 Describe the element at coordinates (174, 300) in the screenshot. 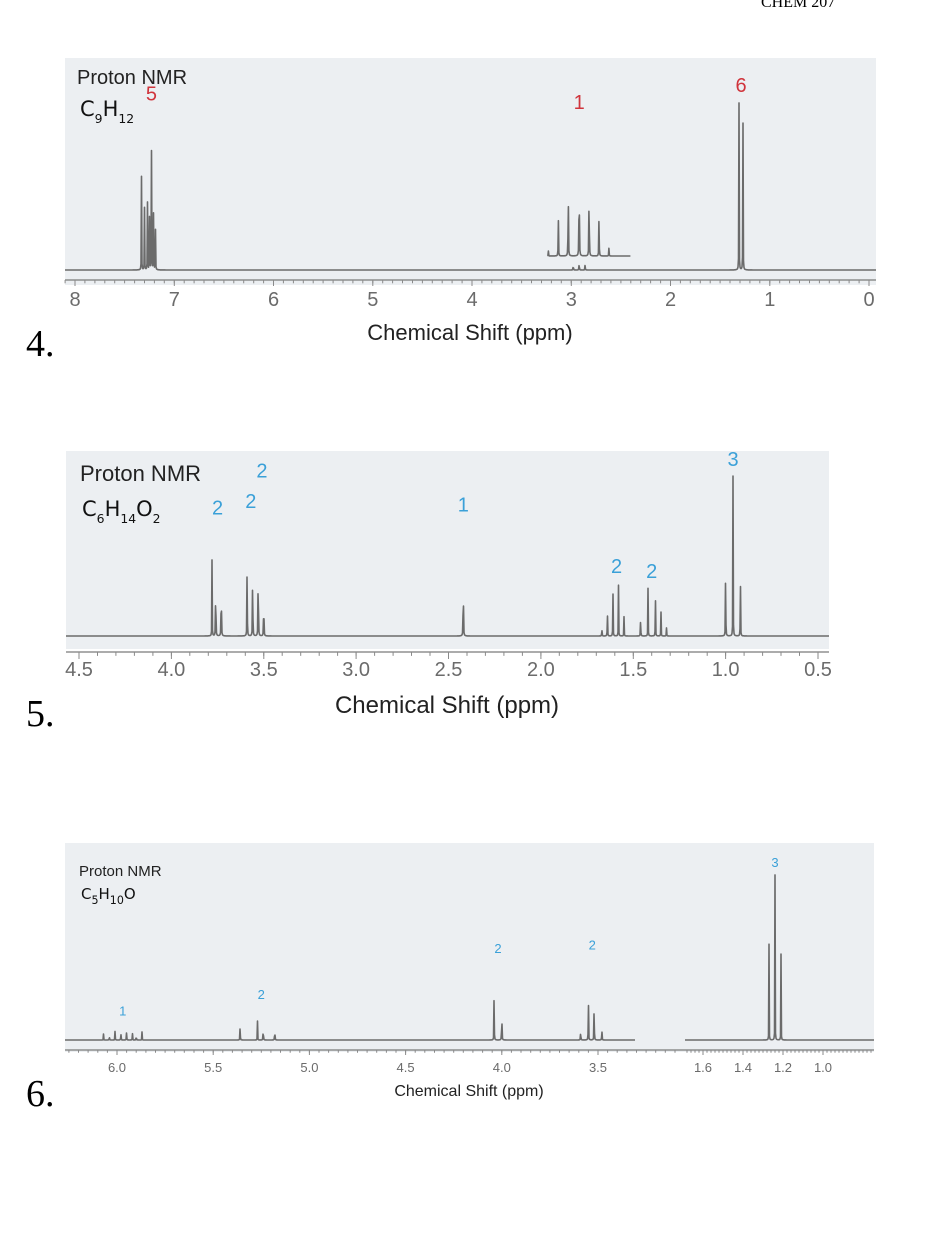

I see `x-tick-label: 7` at that location.